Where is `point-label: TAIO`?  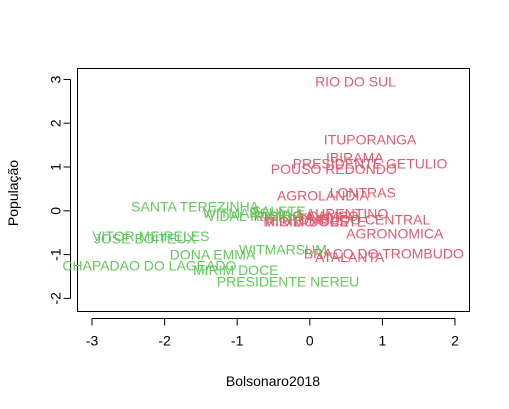
point-label: TAIO is located at coordinates (314, 218).